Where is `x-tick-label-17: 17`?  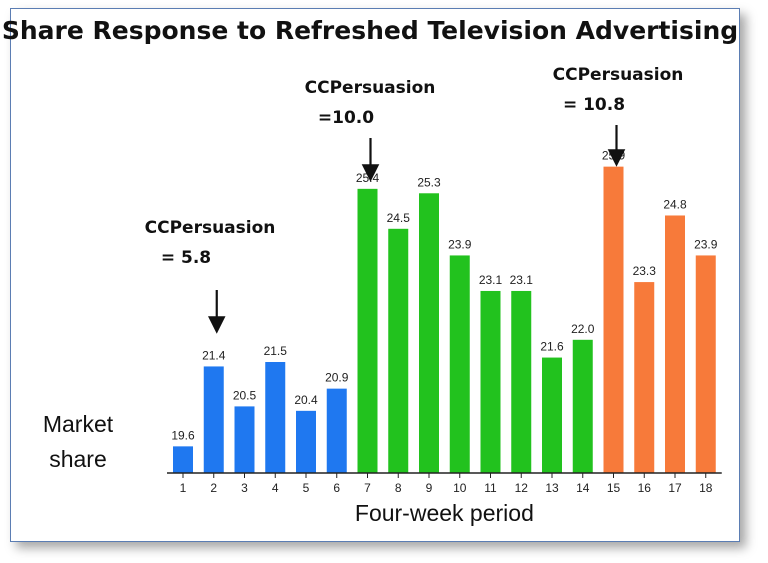
x-tick-label-17: 17 is located at coordinates (675, 488).